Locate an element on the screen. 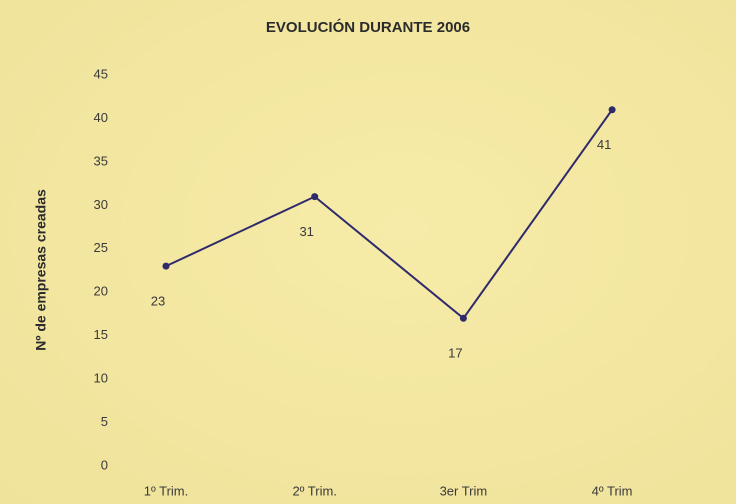 The image size is (736, 504). x-tick-label: 1º Trim. is located at coordinates (166, 490).